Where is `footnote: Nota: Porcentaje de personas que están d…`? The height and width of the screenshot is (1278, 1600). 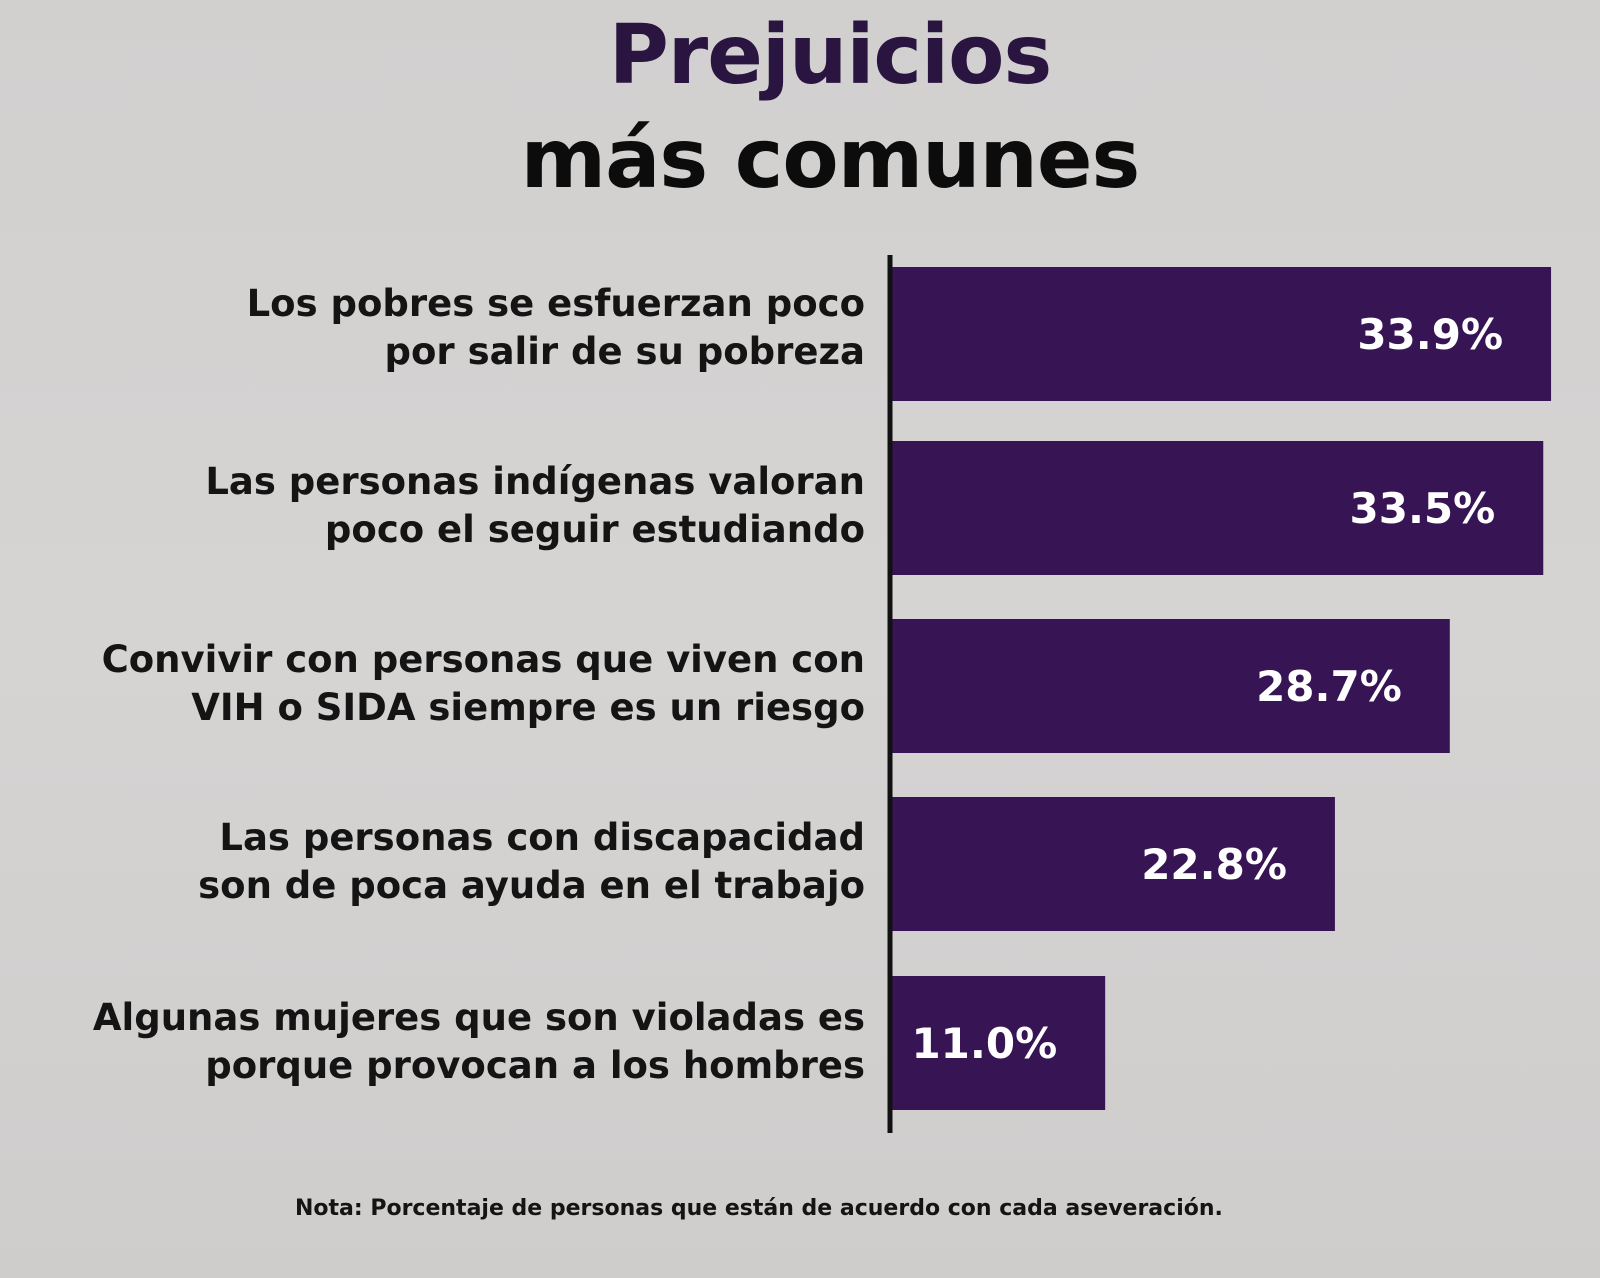 footnote: Nota: Porcentaje de personas que están d… is located at coordinates (759, 1208).